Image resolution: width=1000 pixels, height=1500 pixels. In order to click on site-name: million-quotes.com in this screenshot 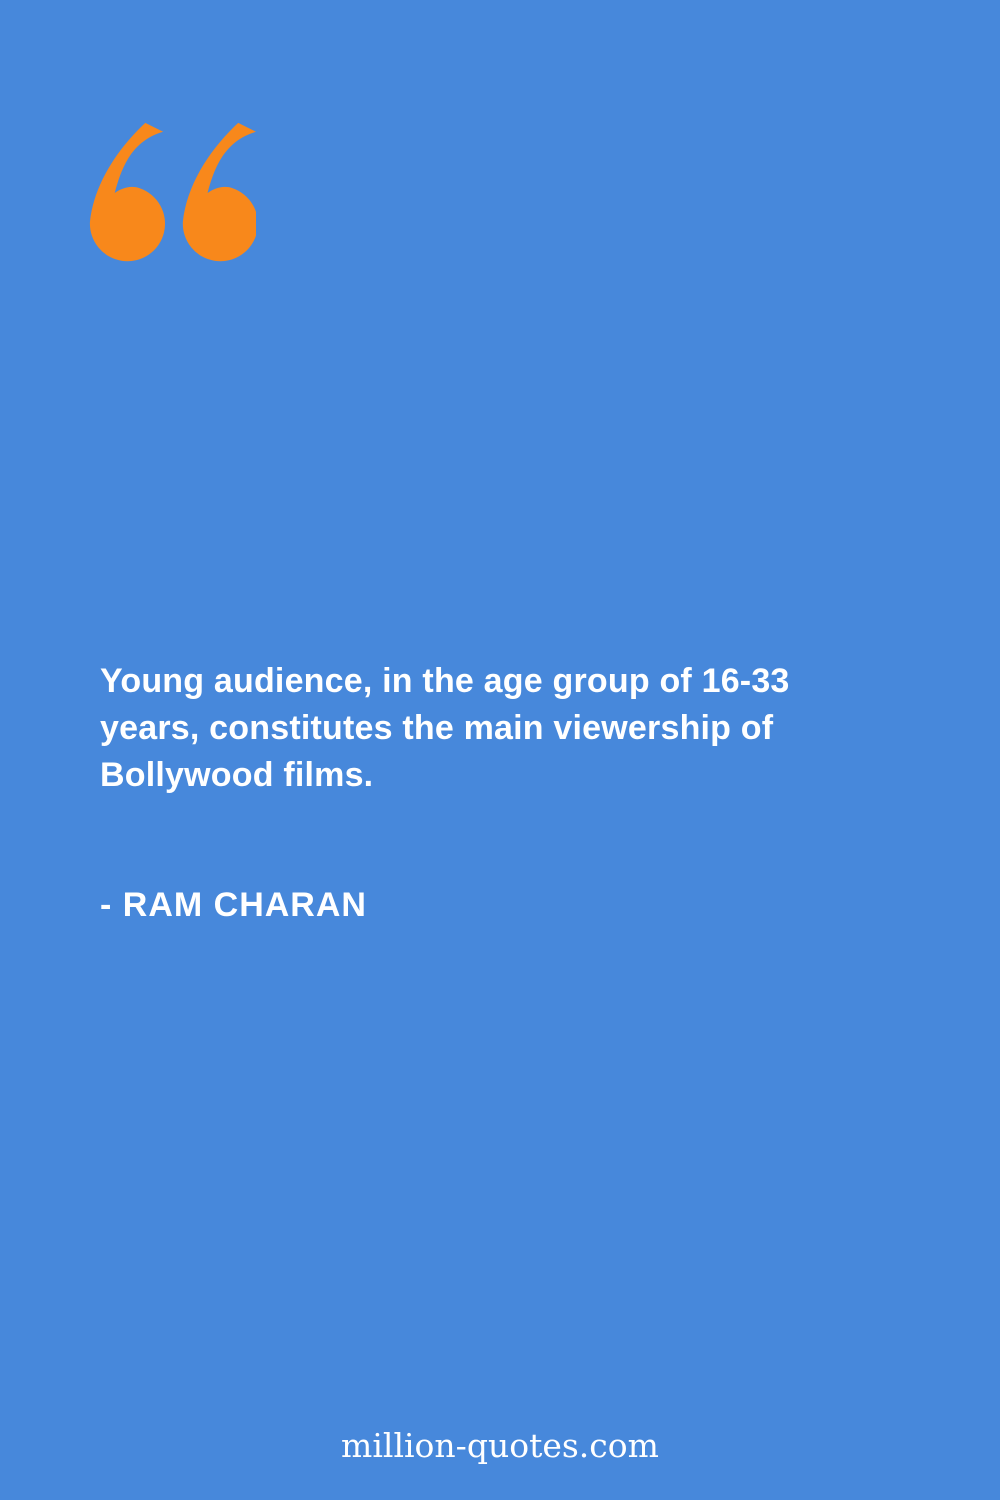, I will do `click(500, 1445)`.